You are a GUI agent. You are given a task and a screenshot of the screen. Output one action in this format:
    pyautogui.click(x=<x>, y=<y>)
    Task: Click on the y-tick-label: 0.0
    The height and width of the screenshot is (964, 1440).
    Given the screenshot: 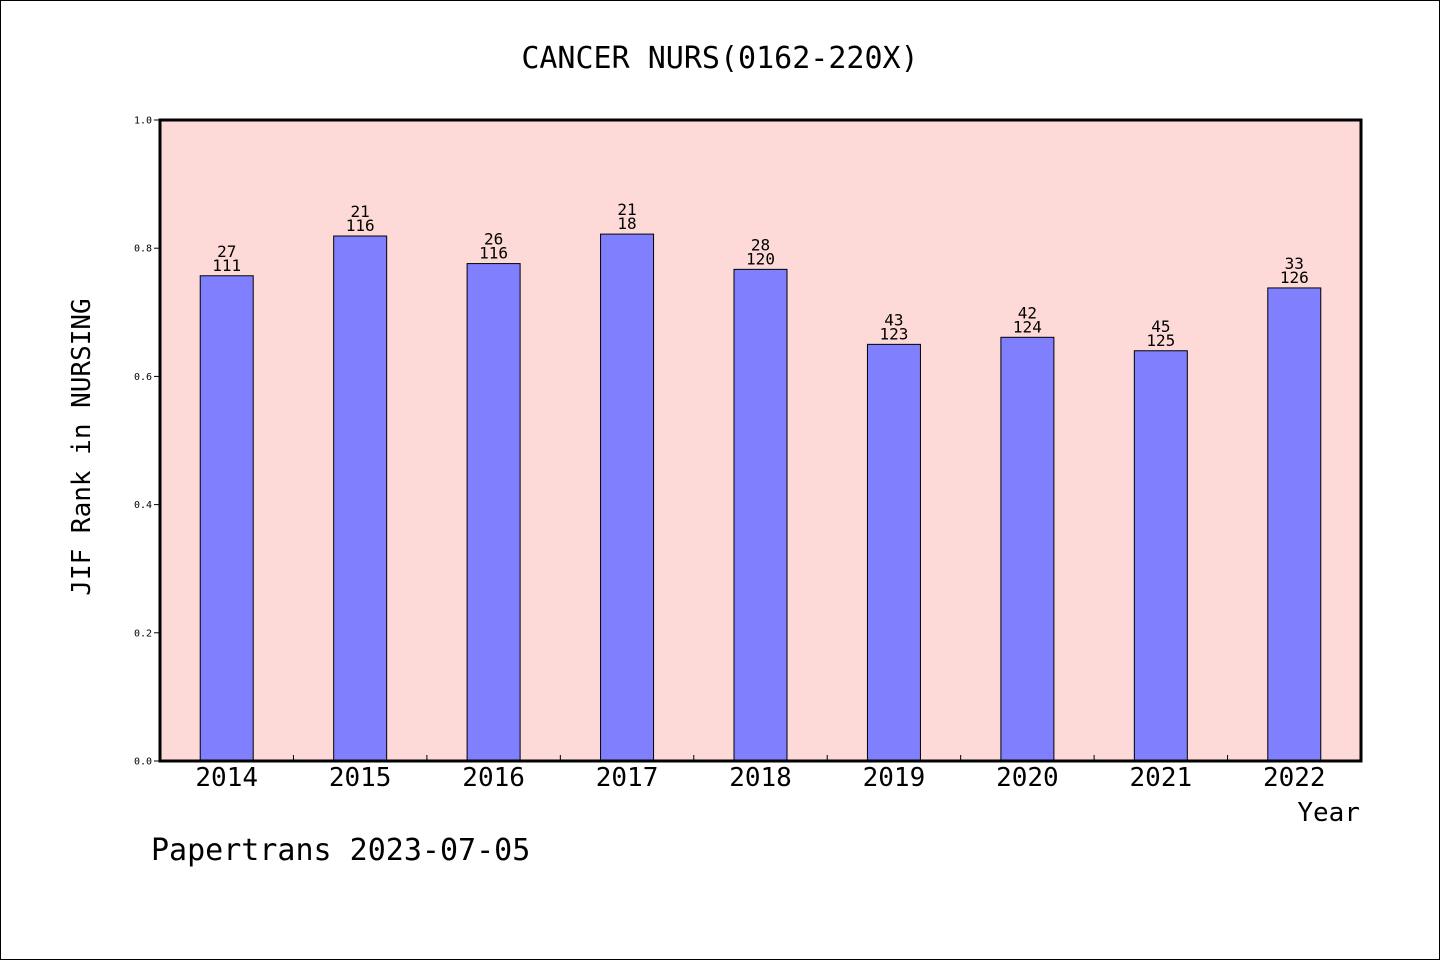 What is the action you would take?
    pyautogui.click(x=143, y=762)
    